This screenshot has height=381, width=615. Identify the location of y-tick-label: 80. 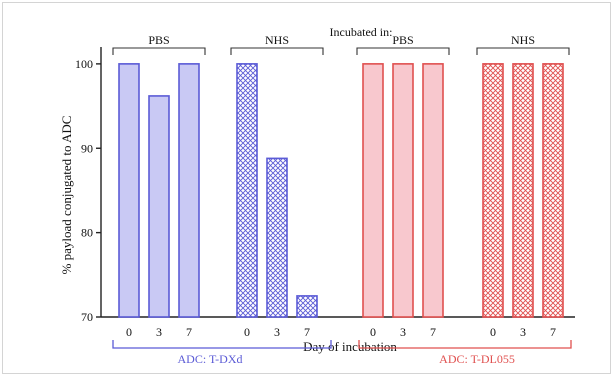
(87, 233).